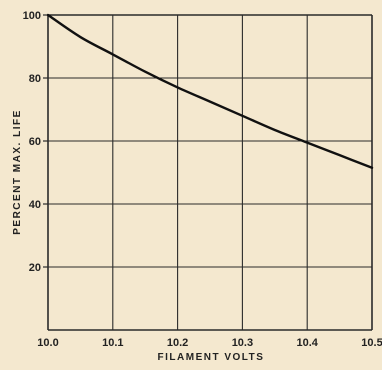 This screenshot has height=370, width=382. I want to click on x-tick-label: 10.4, so click(307, 343).